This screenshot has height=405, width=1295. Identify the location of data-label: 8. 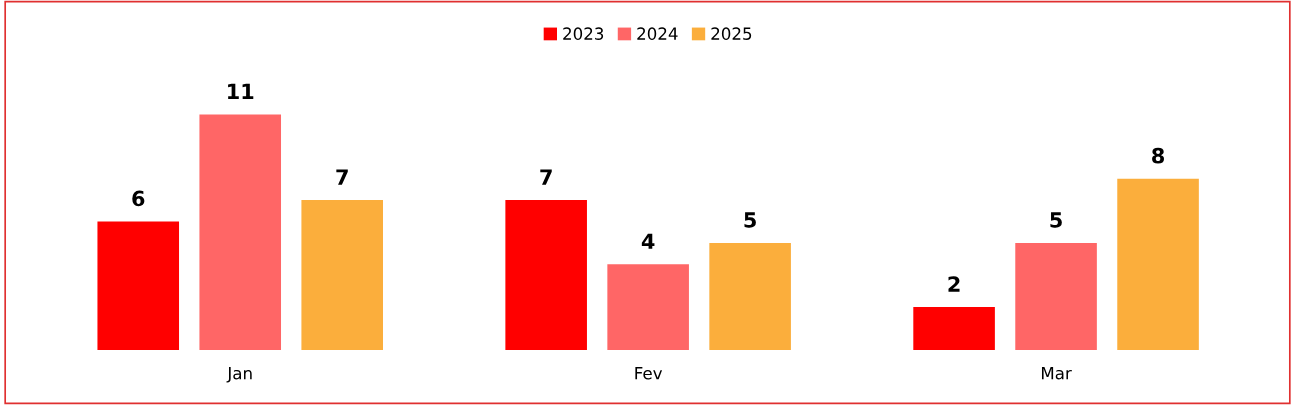
(1158, 155).